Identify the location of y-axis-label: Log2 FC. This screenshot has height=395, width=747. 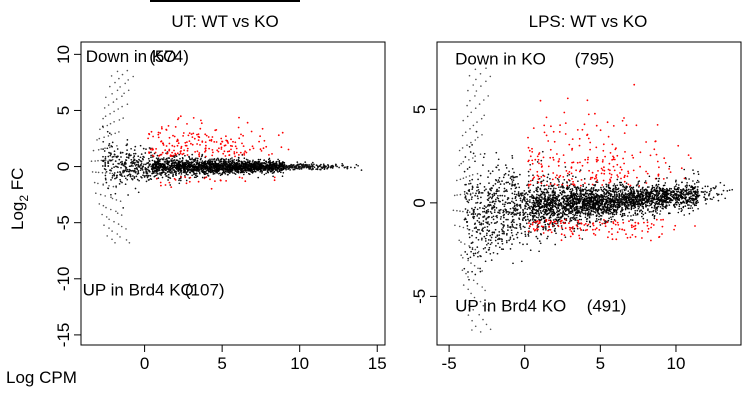
(19, 199).